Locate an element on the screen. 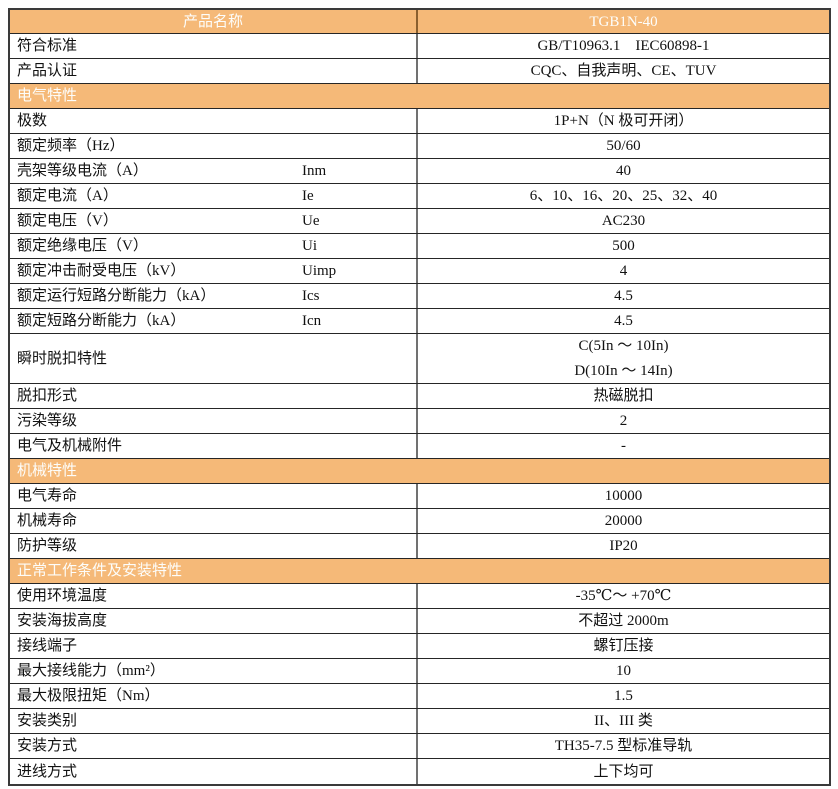 The image size is (838, 789). row-value-cell: II、III 类 is located at coordinates (623, 721).